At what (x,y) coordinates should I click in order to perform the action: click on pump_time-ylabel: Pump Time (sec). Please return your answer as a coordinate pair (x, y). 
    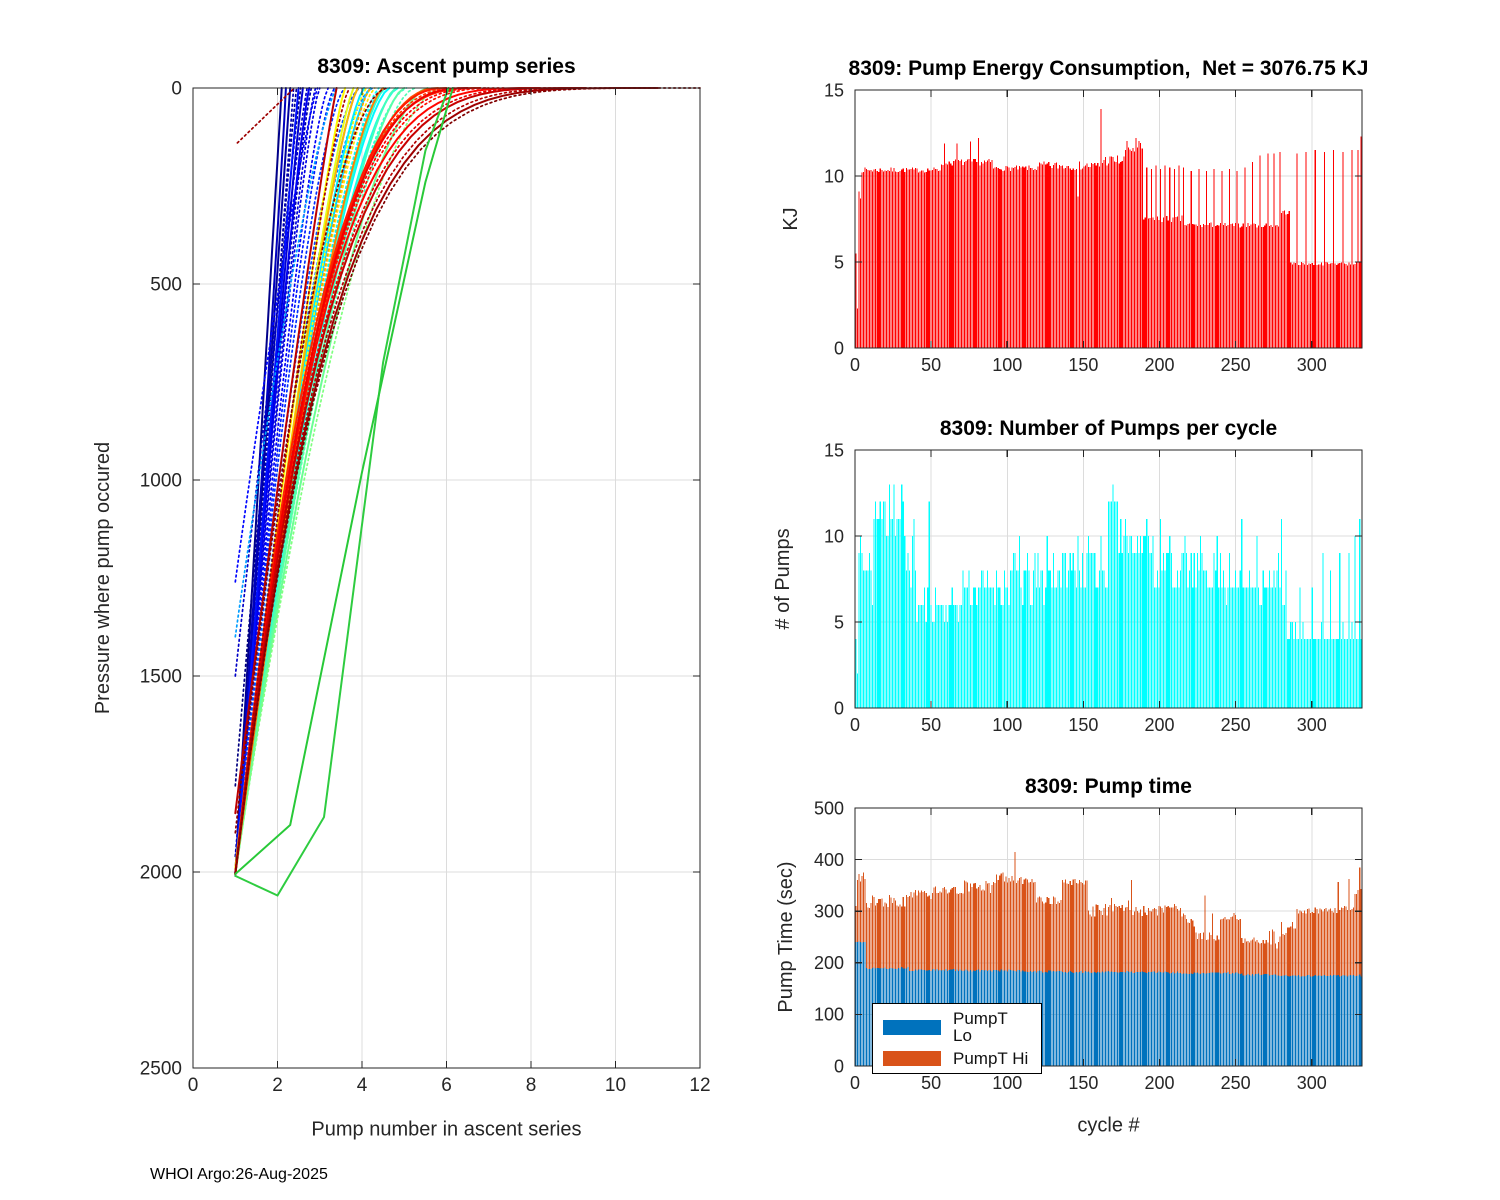
    Looking at the image, I should click on (786, 936).